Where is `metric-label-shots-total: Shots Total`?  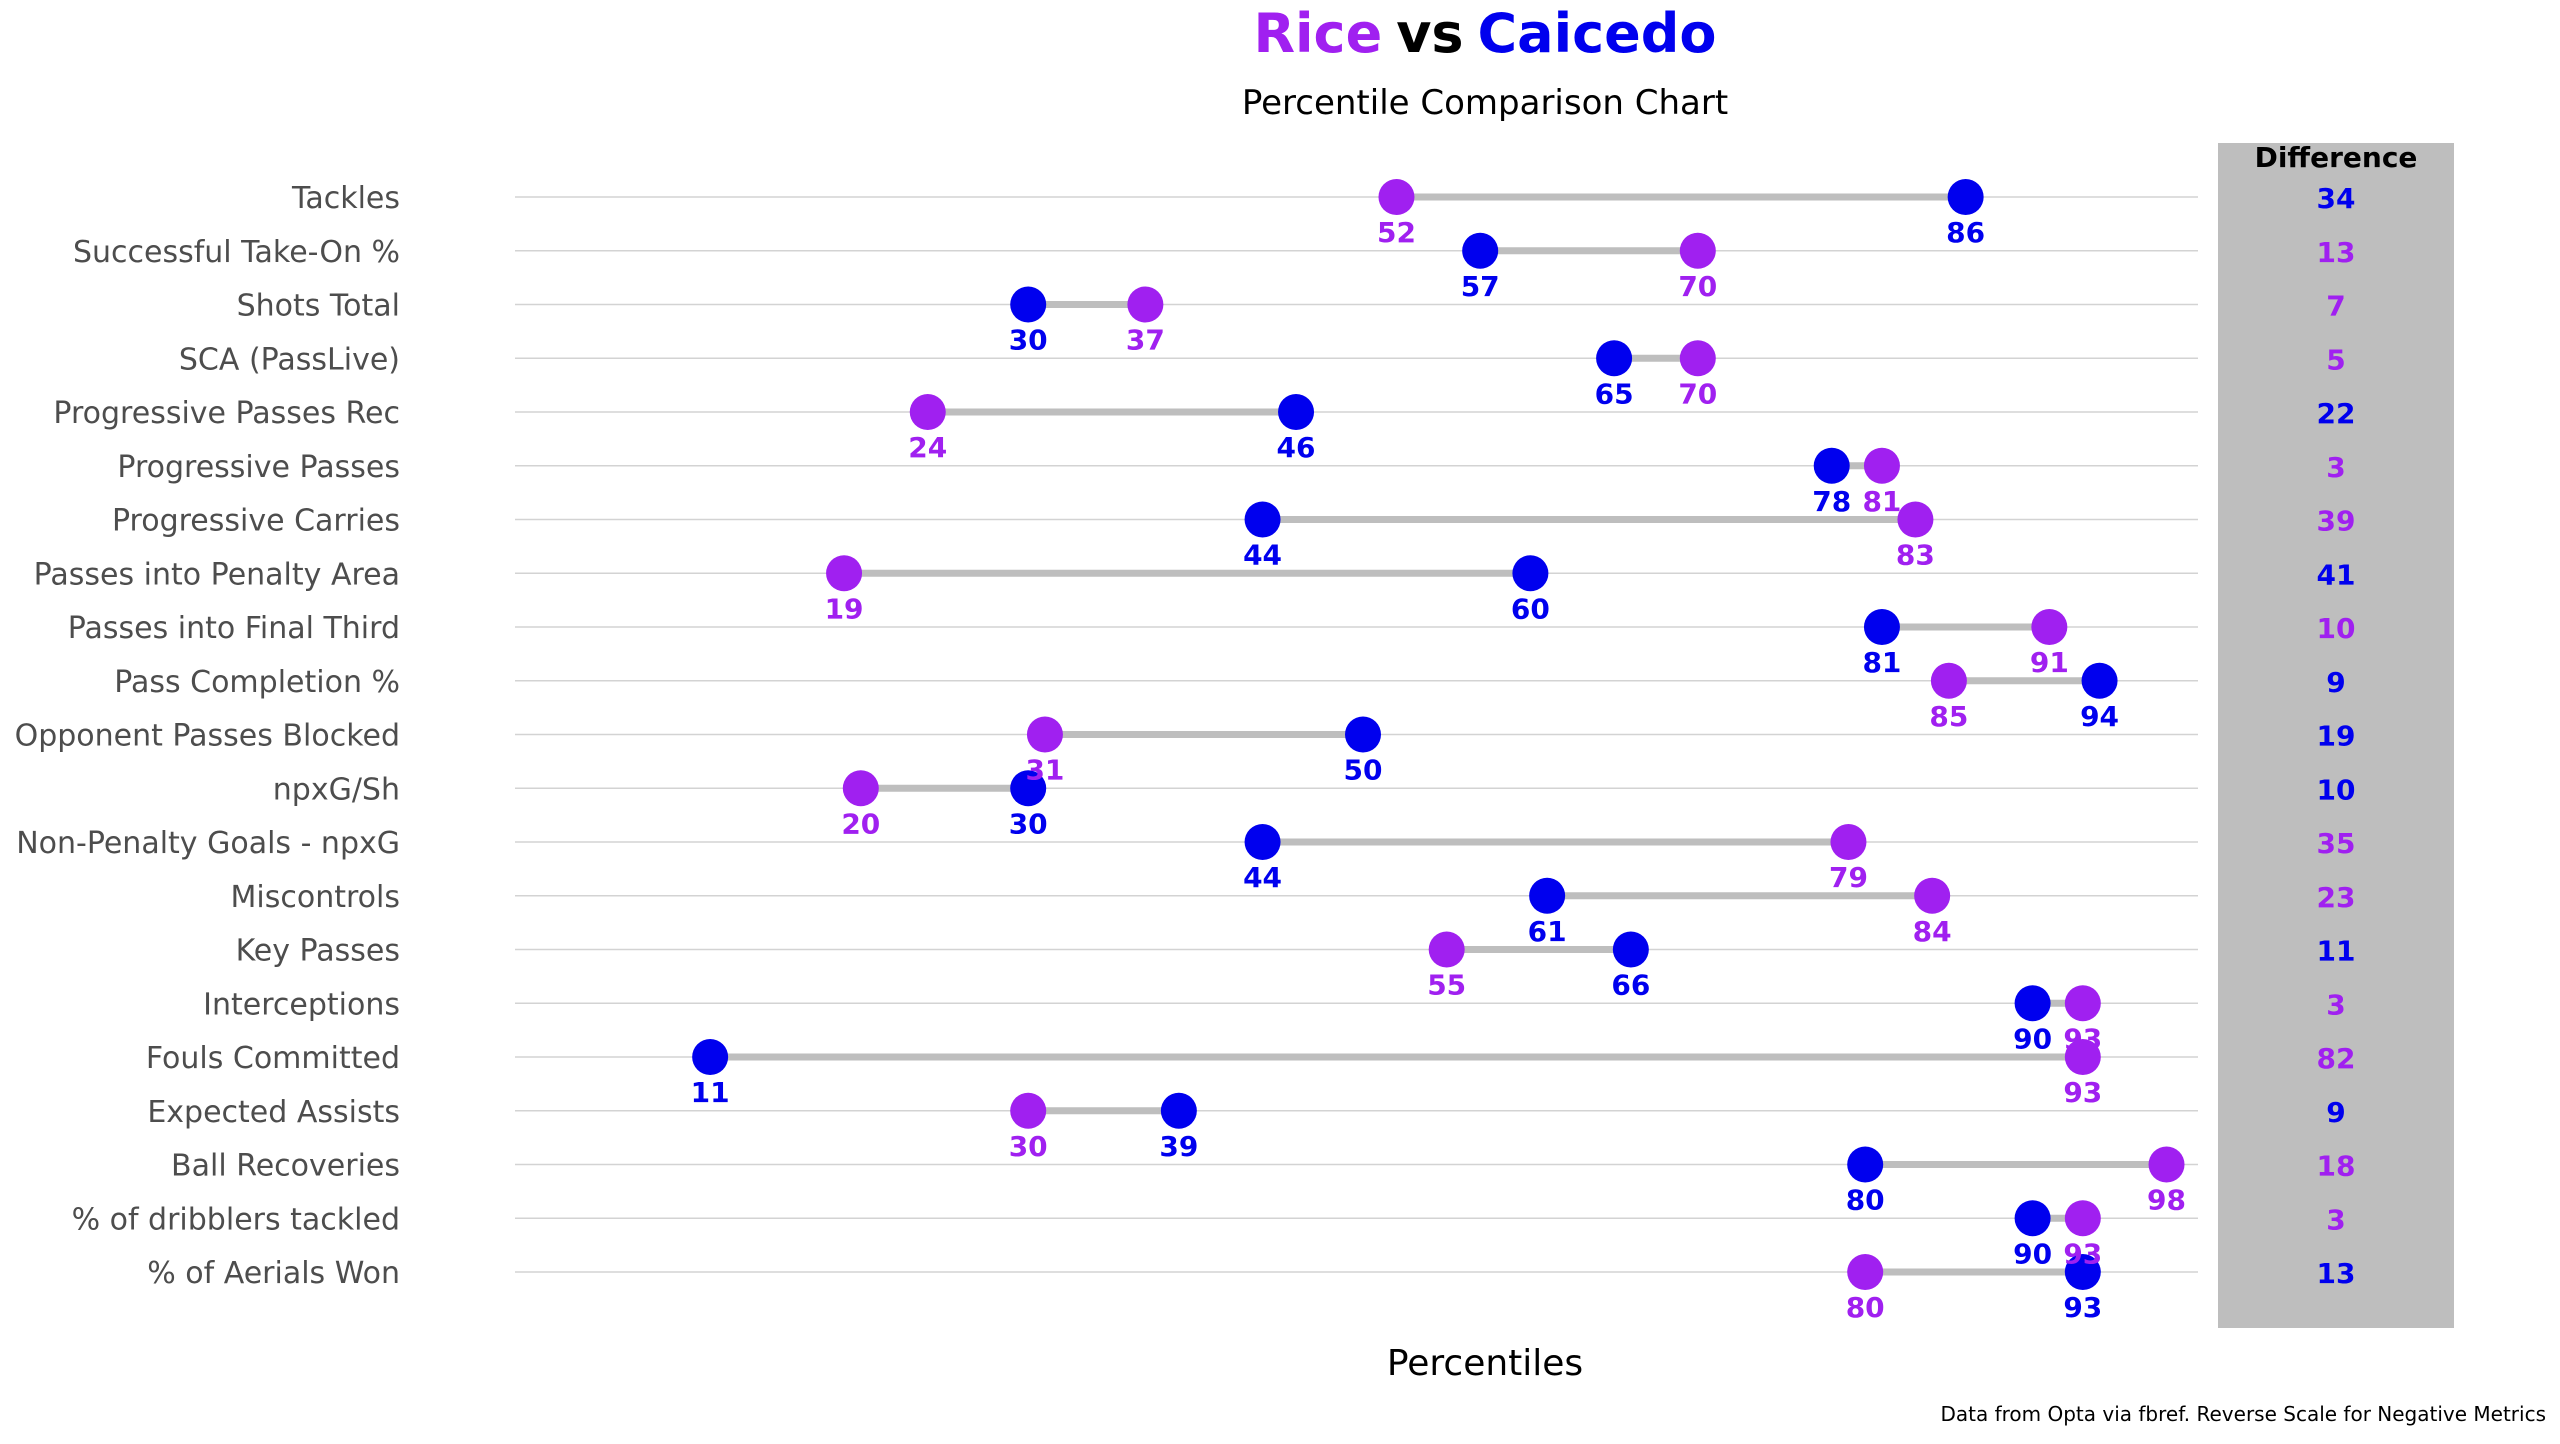 metric-label-shots-total: Shots Total is located at coordinates (318, 306).